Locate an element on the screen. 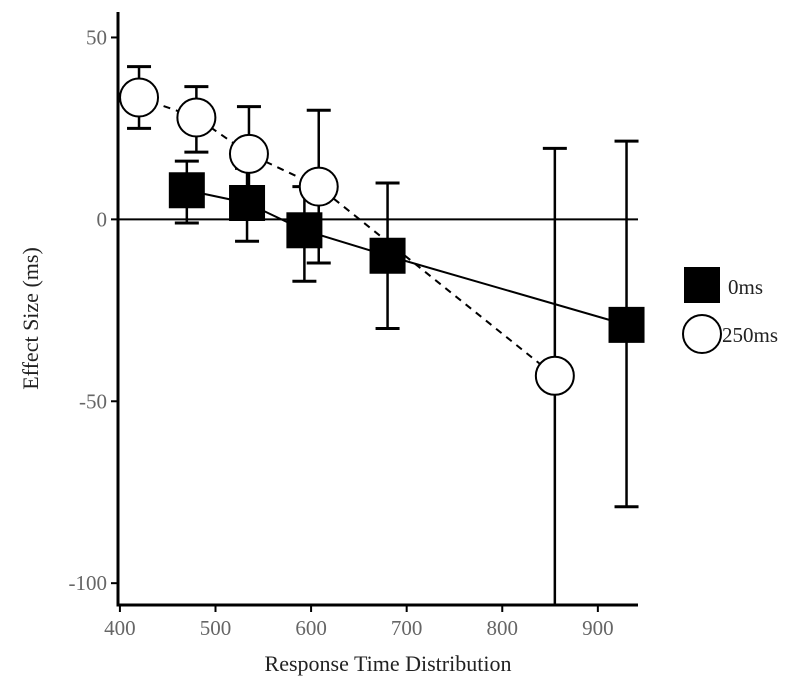 The height and width of the screenshot is (681, 809). legend-250ms-label: 250ms is located at coordinates (750, 335).